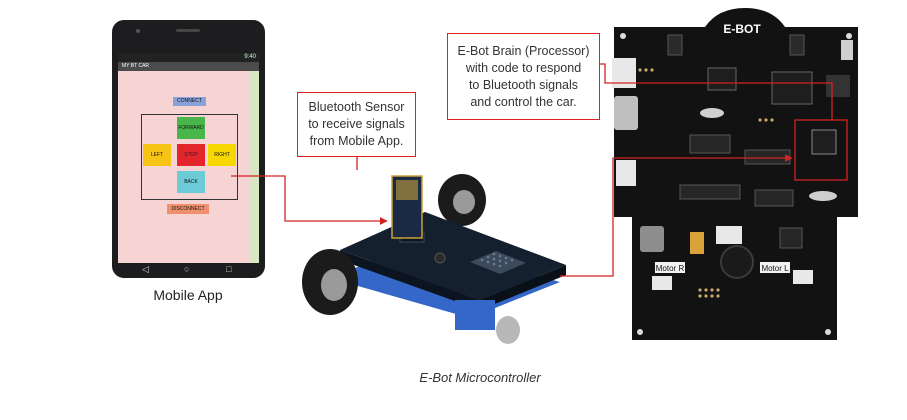 The height and width of the screenshot is (420, 907). I want to click on nav-recent-icon: □, so click(229, 269).